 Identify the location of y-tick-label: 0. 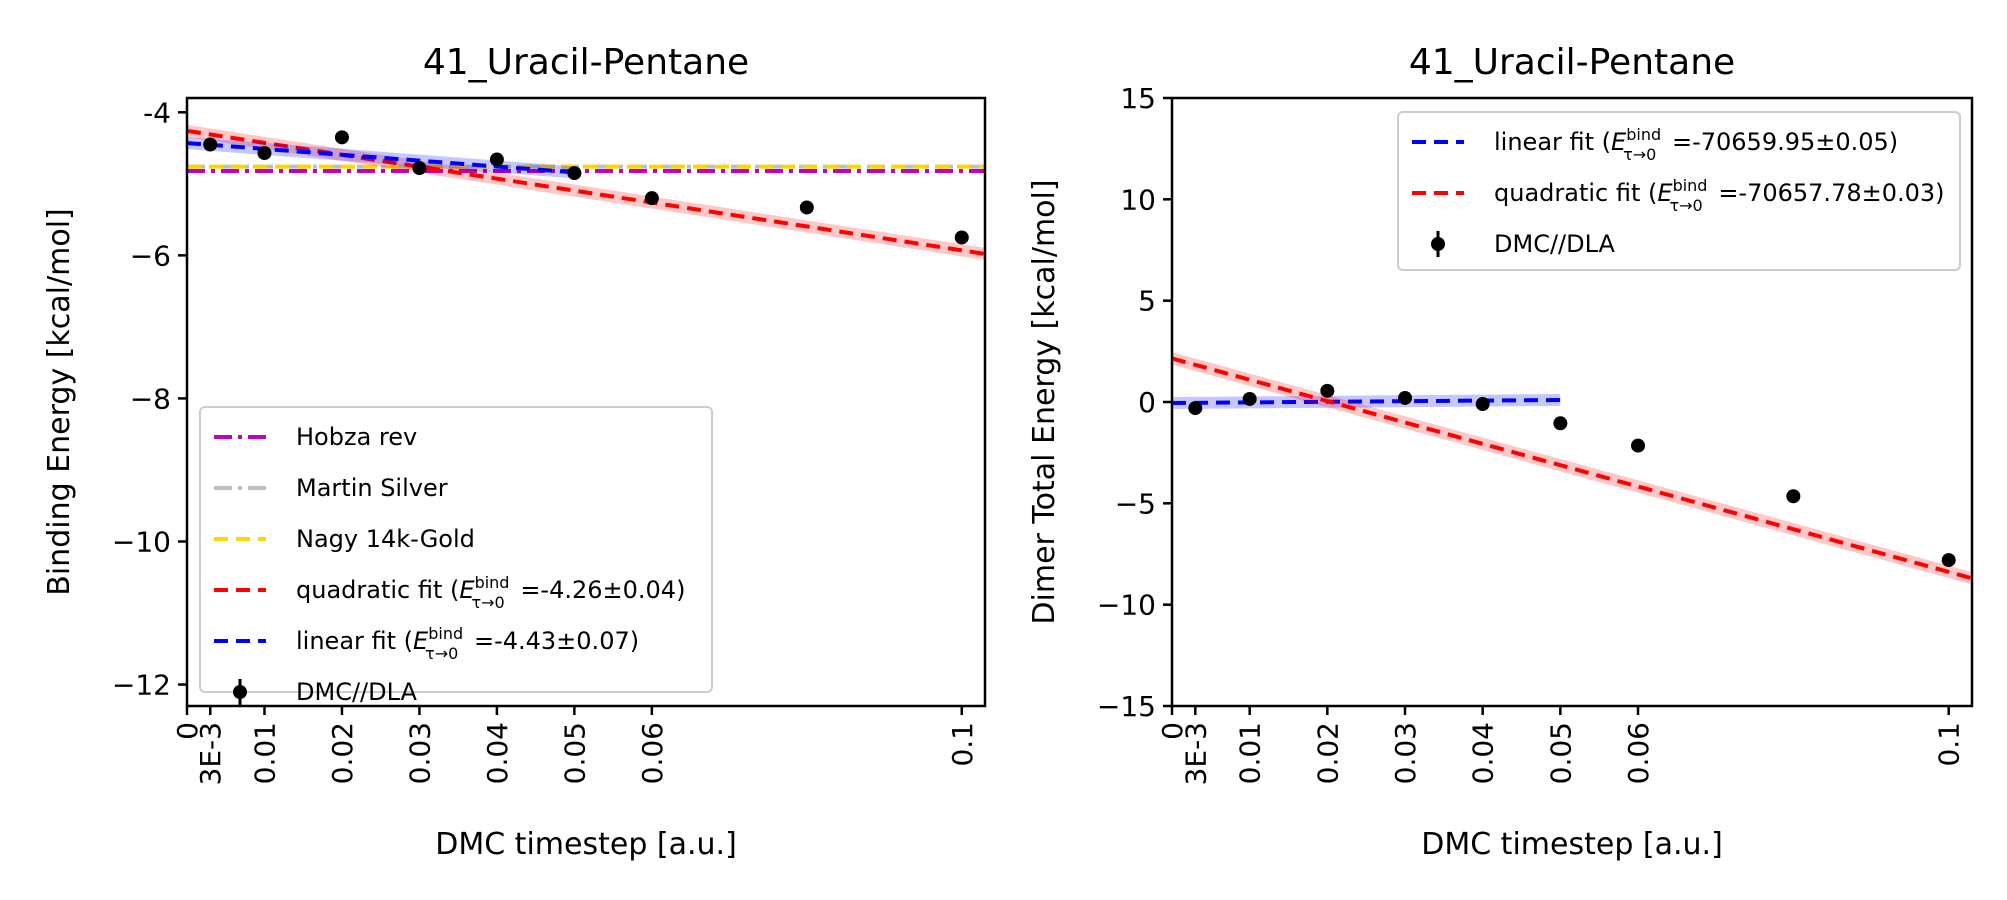
(1147, 402).